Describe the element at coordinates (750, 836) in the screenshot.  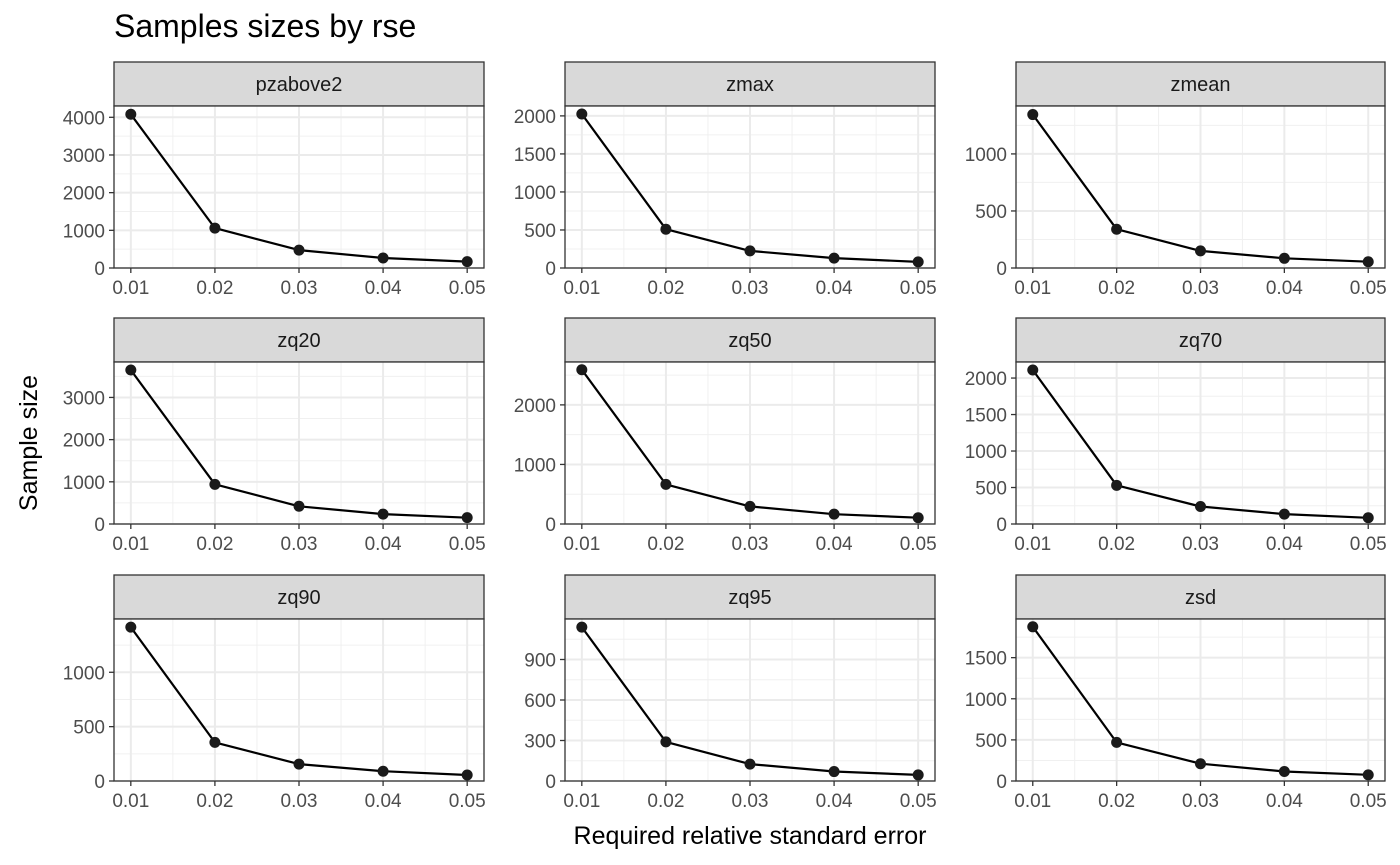
I see `x-axis-title: Required relative standard error` at that location.